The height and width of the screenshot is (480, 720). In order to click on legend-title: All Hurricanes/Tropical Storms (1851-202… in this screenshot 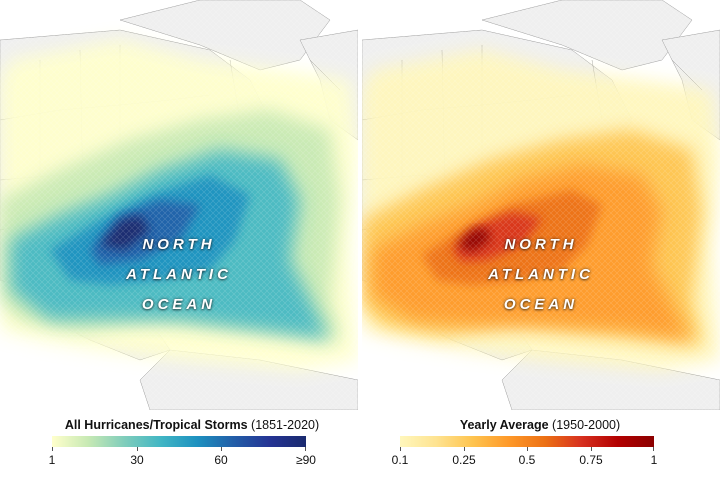, I will do `click(192, 427)`.